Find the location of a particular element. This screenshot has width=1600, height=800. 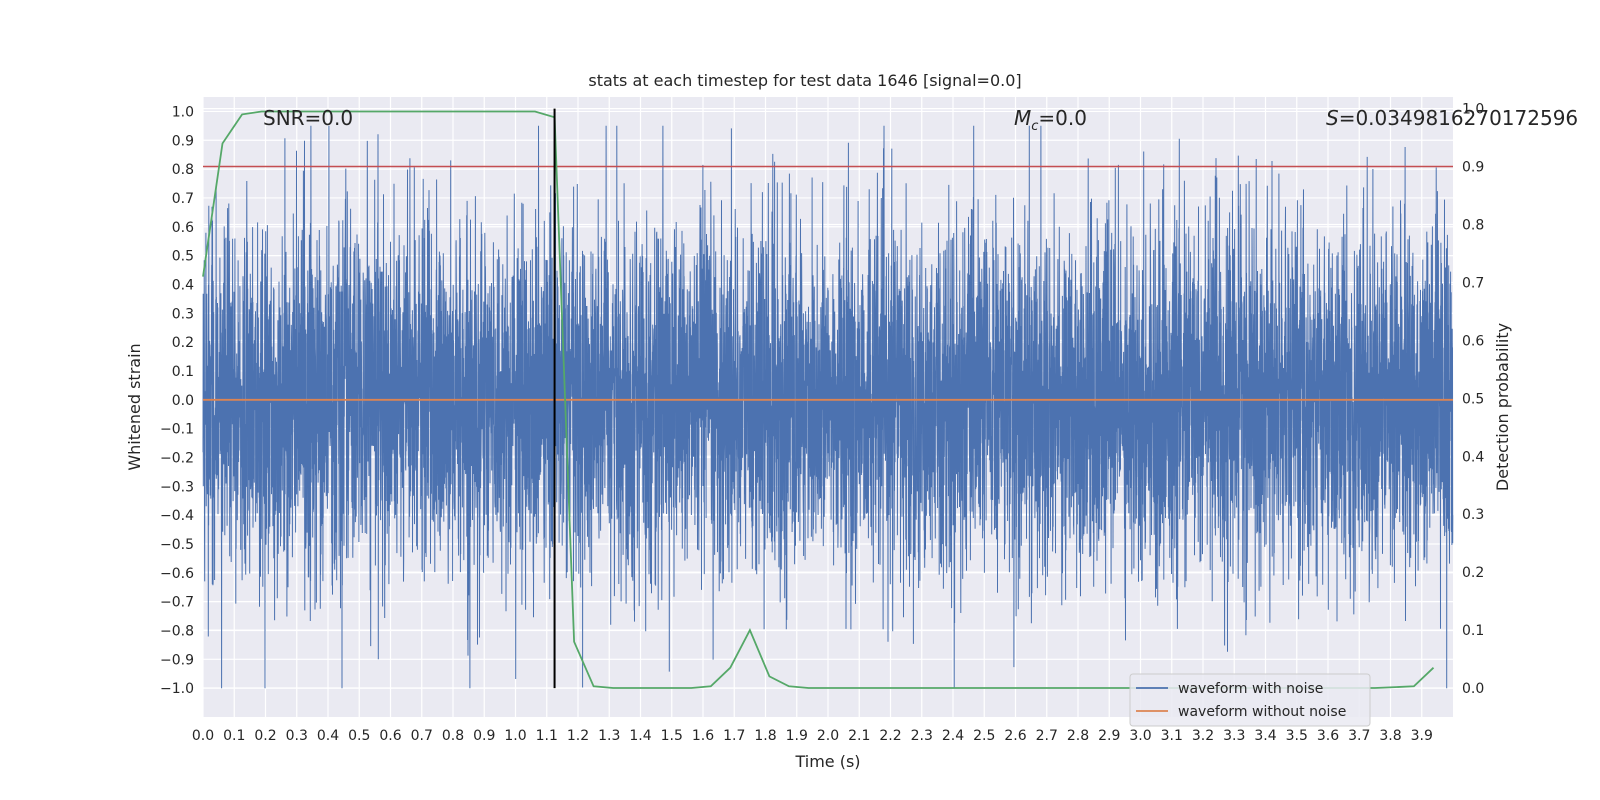

x-tick-label: 3.7 is located at coordinates (1359, 736).